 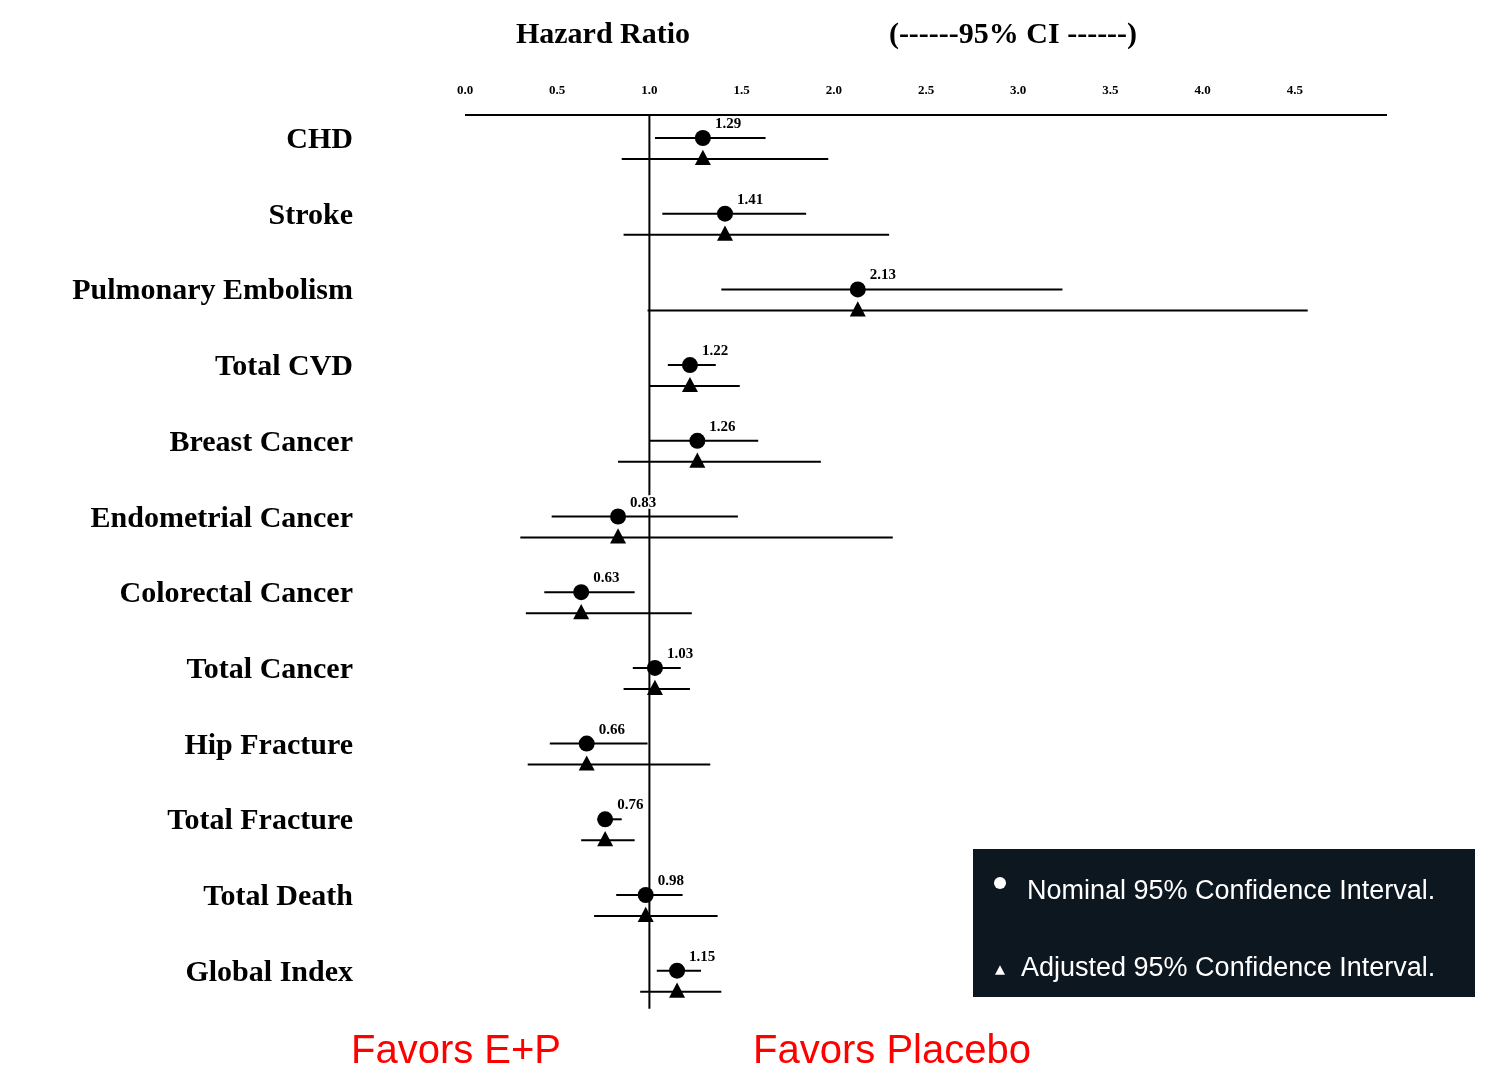 I want to click on data-label: 2.13, so click(x=883, y=274).